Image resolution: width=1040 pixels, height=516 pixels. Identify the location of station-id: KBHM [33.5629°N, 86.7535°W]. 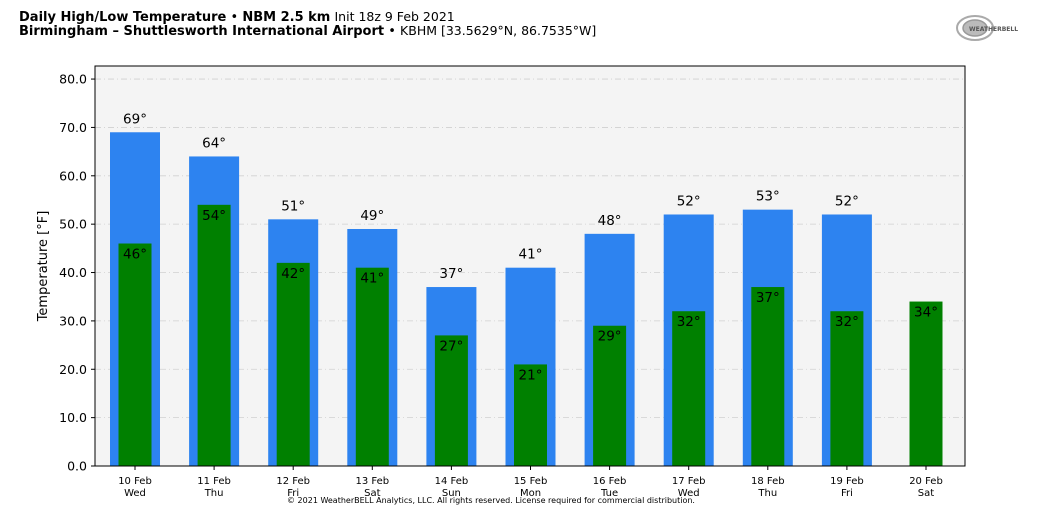
(498, 30).